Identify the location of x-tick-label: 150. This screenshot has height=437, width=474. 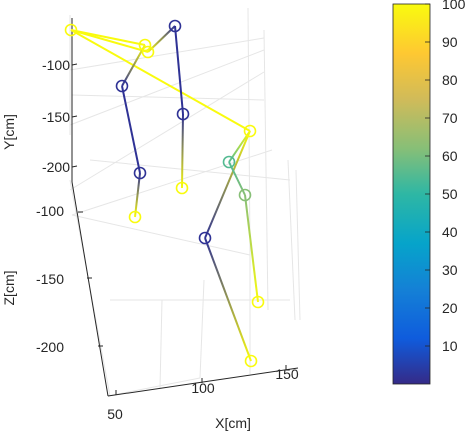
(287, 374).